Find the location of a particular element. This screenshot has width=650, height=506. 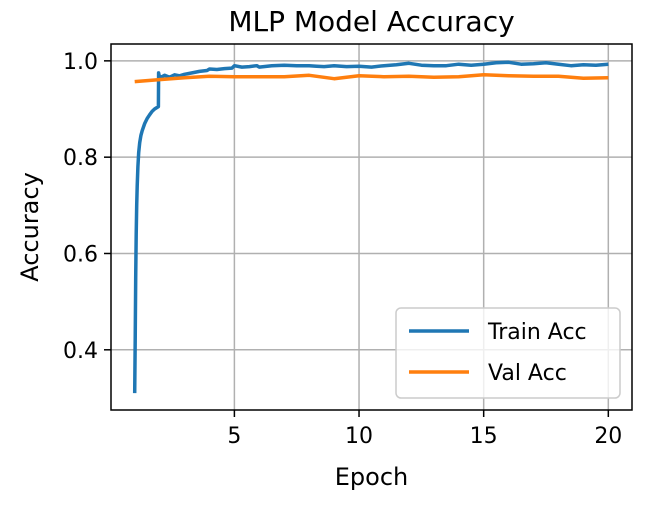

x-tick-label-1: 10 is located at coordinates (359, 436).